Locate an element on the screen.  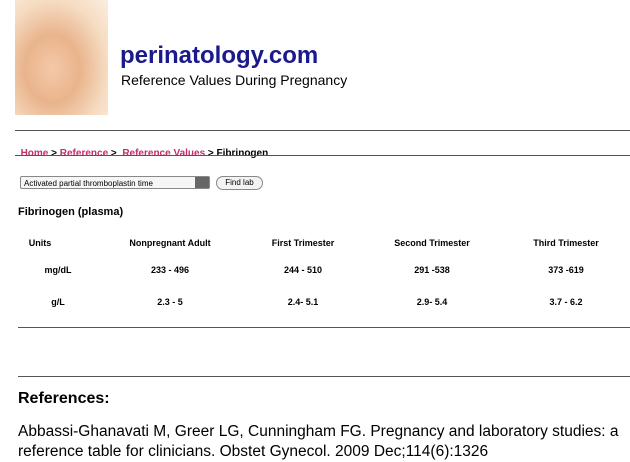
column-header: Units is located at coordinates (40, 243).